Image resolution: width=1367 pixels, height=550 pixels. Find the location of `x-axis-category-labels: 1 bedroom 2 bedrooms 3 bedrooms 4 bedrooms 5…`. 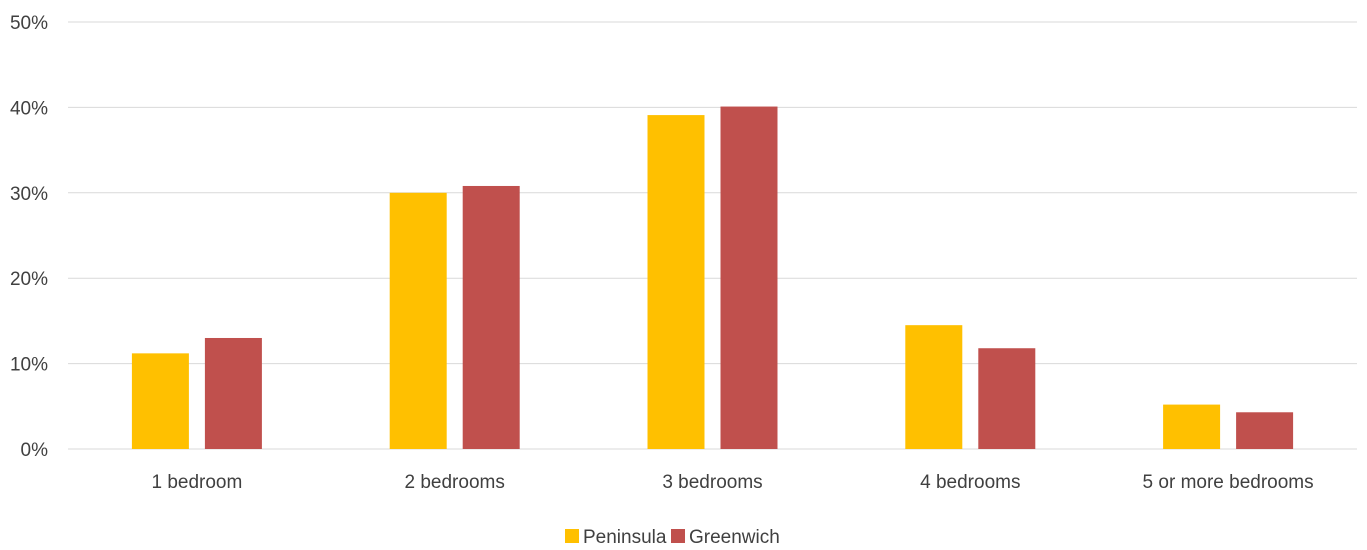

x-axis-category-labels: 1 bedroom 2 bedrooms 3 bedrooms 4 bedrooms 5… is located at coordinates (732, 482).